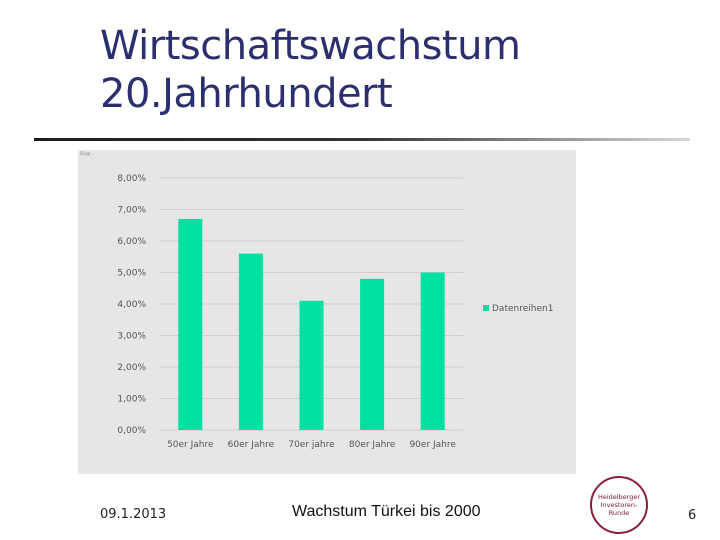  I want to click on logo-text-line-2: Investoren-, so click(619, 505).